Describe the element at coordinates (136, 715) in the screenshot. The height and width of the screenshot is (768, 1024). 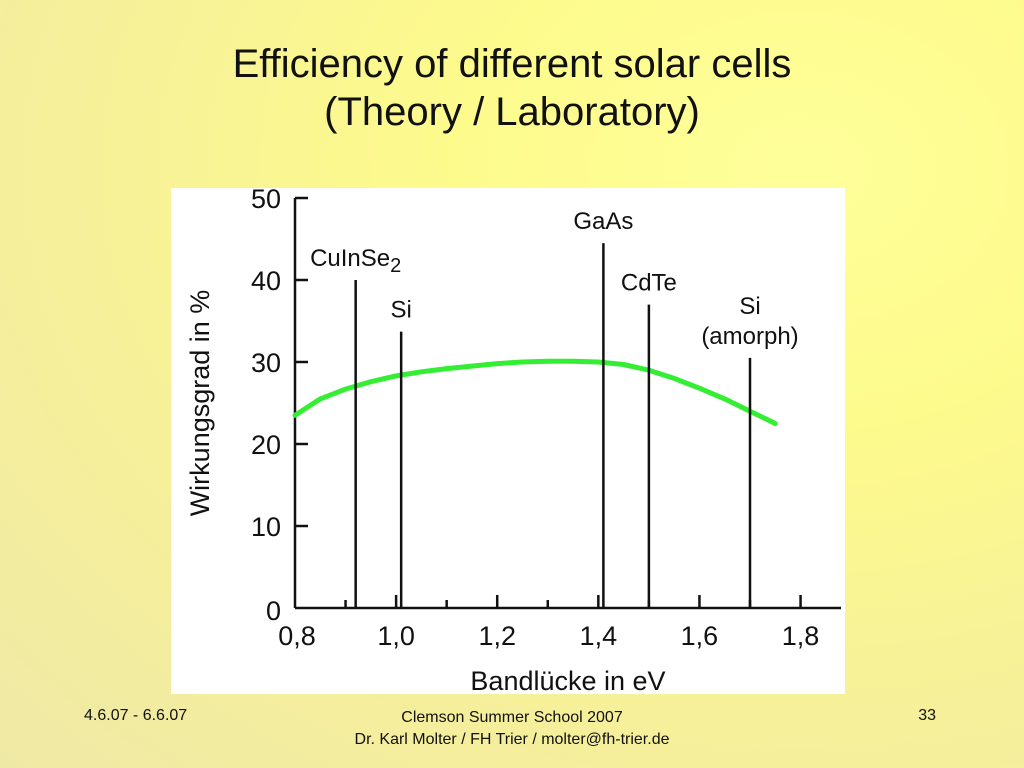
I see `footer-date: 4.6.07 - 6.6.07` at that location.